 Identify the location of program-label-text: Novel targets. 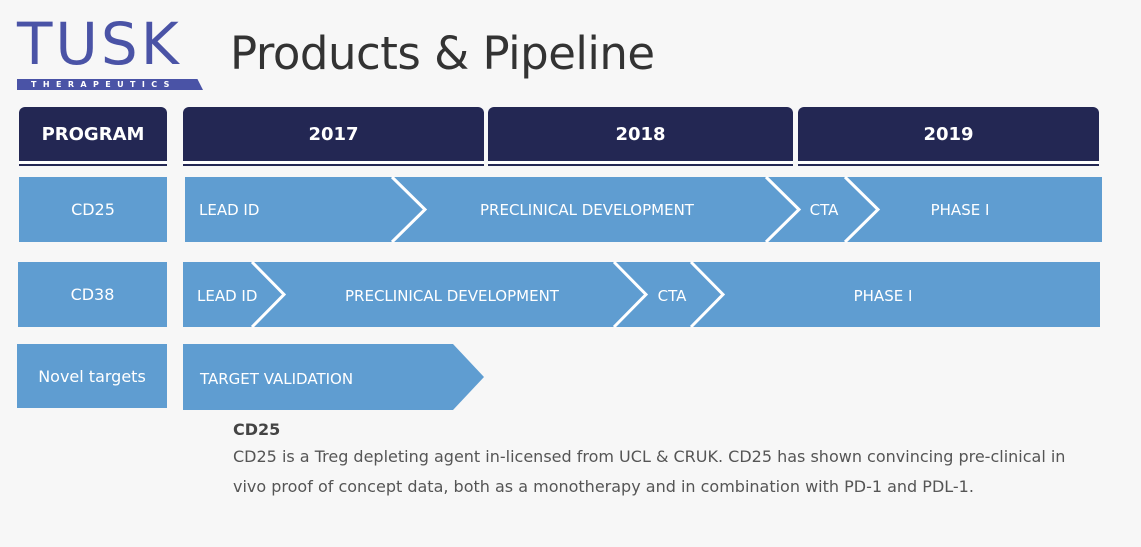
(92, 376).